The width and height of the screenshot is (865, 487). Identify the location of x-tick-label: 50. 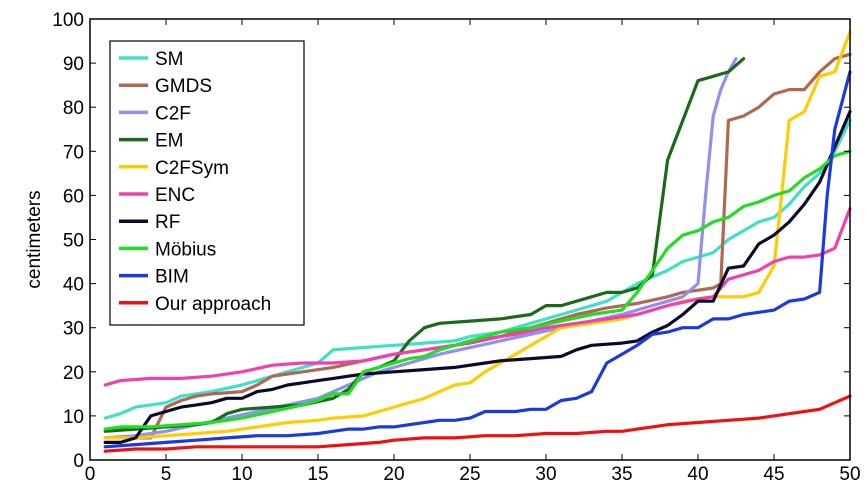
(849, 474).